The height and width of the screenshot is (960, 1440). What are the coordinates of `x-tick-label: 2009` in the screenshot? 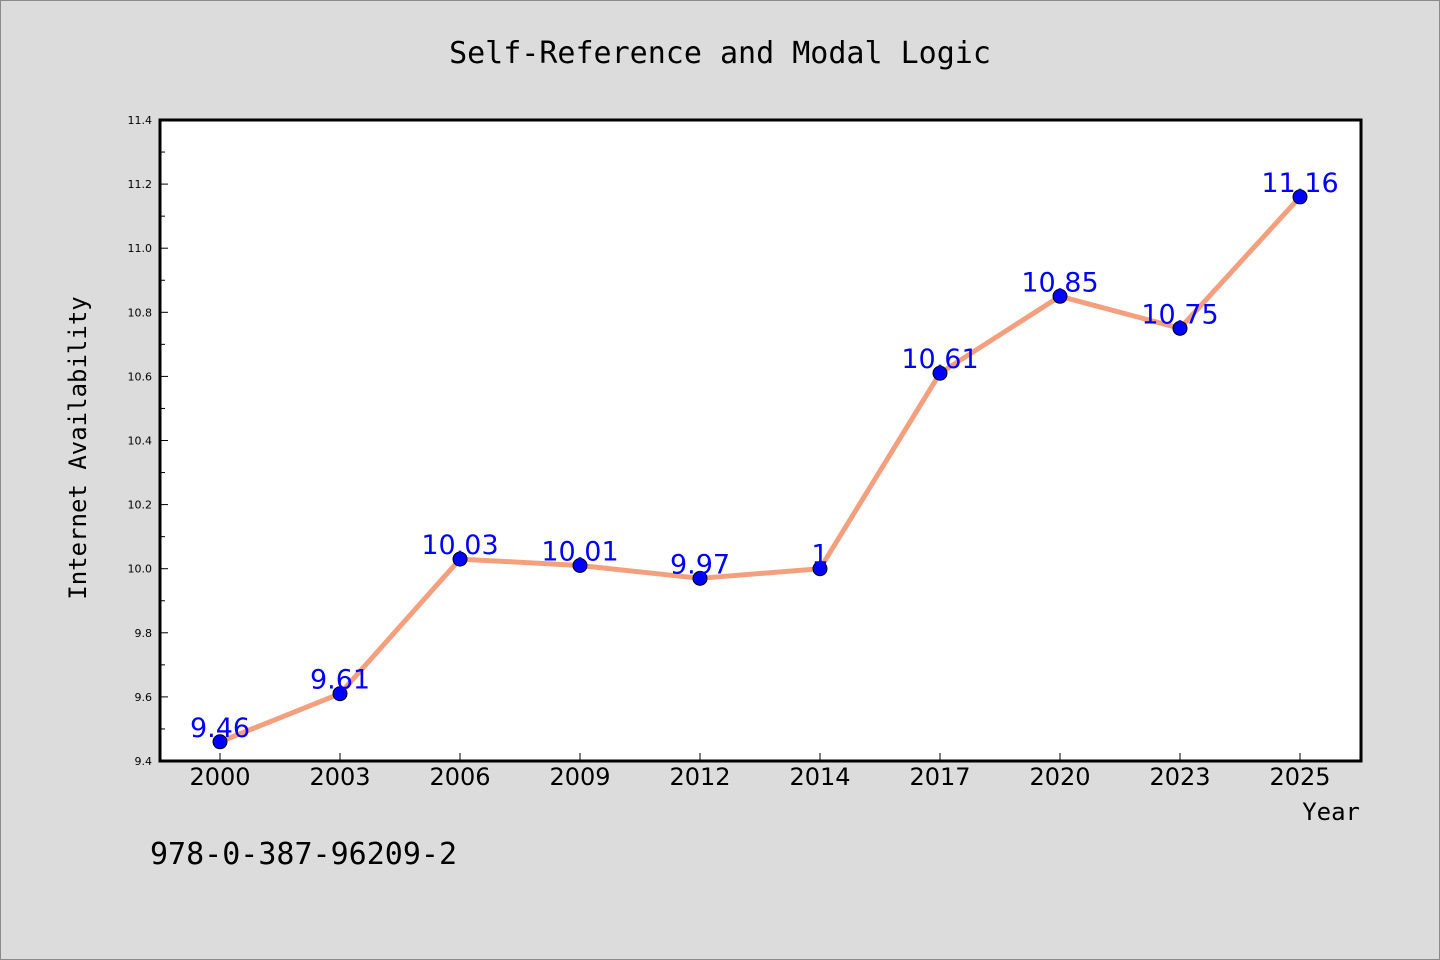 It's located at (579, 777).